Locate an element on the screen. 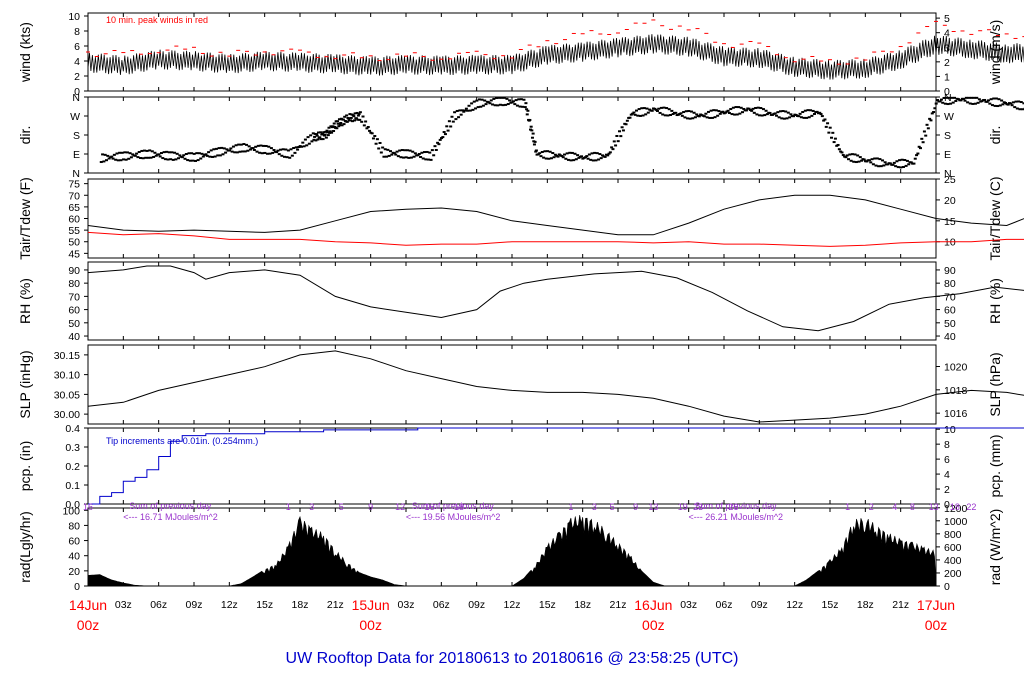 The height and width of the screenshot is (700, 1024). rad-wm2-tick-label: 800 is located at coordinates (953, 535).